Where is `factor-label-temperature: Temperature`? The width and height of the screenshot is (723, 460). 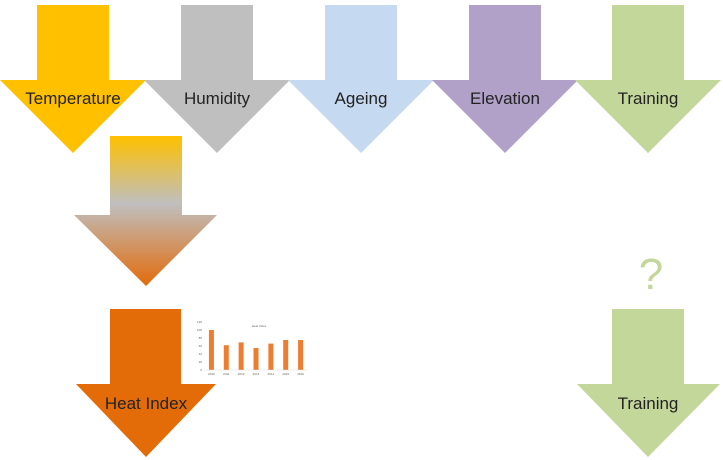
factor-label-temperature: Temperature is located at coordinates (72, 98).